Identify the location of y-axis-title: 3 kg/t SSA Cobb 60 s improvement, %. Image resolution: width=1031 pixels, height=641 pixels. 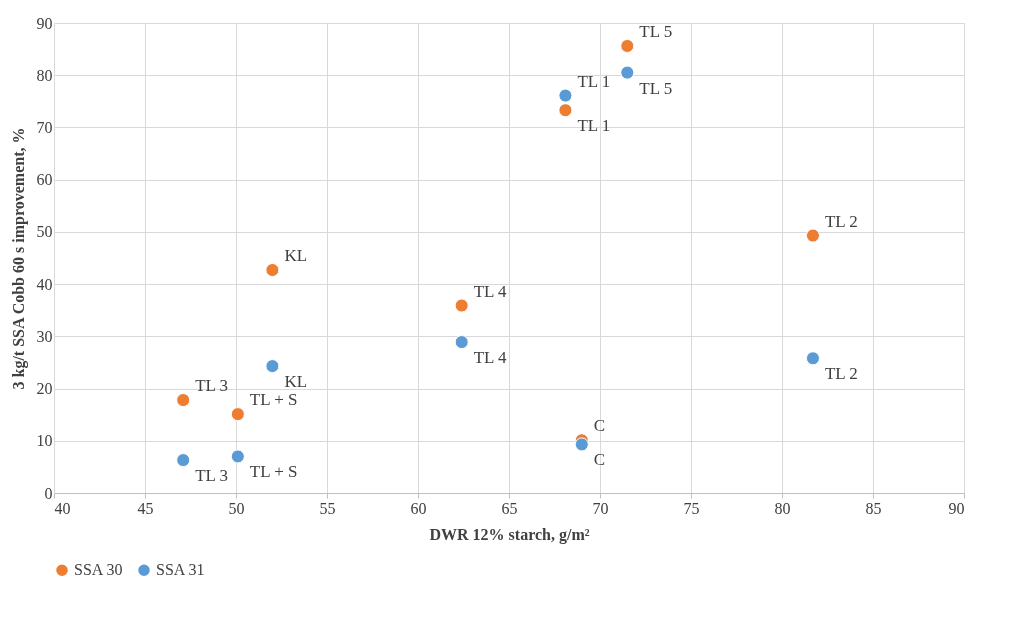
(18, 258).